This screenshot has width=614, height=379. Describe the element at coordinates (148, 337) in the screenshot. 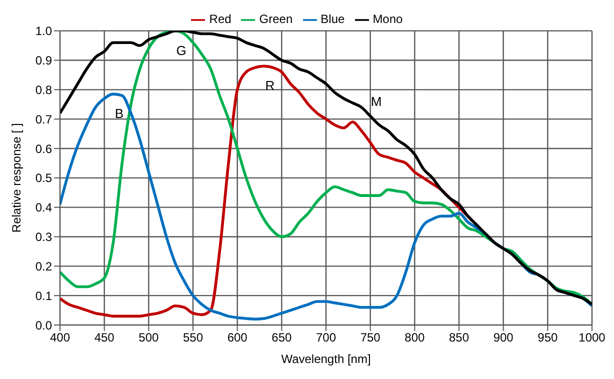

I see `x-tick-label: 500` at that location.